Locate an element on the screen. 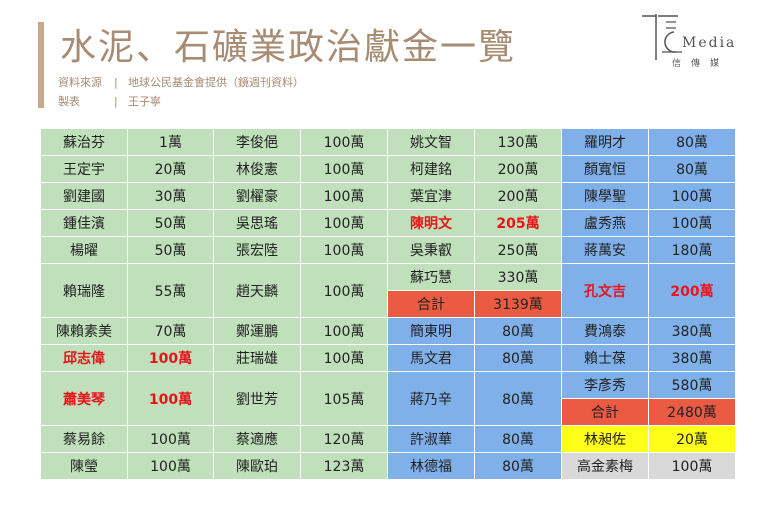  amount-cell: 580萬 is located at coordinates (692, 385).